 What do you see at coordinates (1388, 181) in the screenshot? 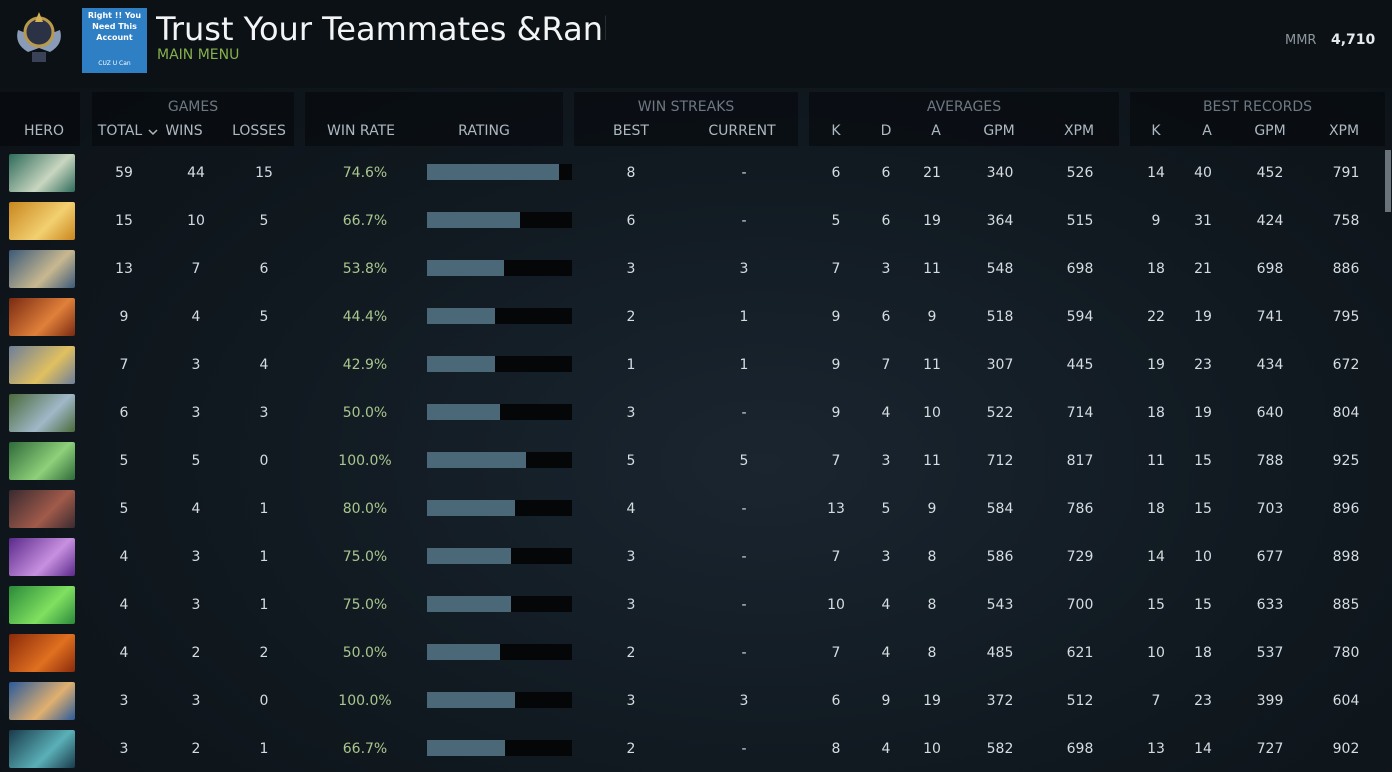
I see `scrollbar` at bounding box center [1388, 181].